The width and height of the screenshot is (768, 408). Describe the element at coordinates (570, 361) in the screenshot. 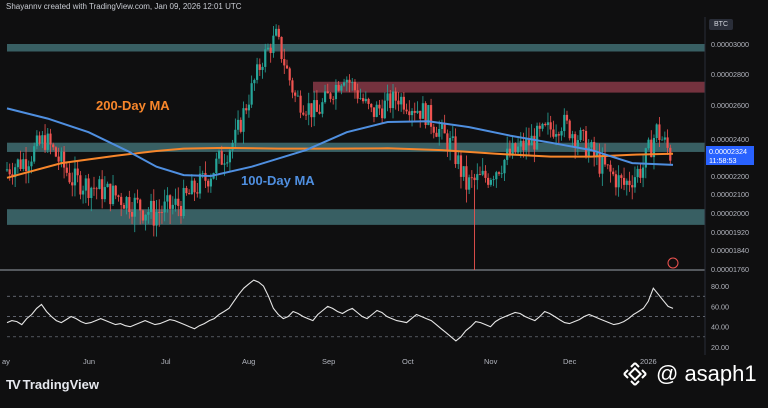

I see `x-tick-label: Dec` at that location.